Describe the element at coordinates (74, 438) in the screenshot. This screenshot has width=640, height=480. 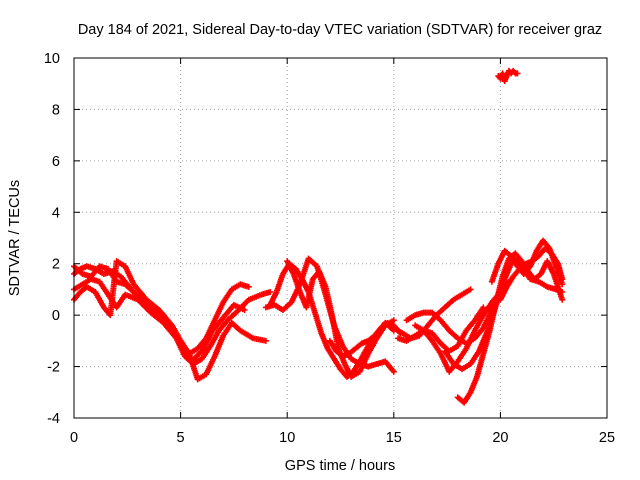
I see `x-tick-label: 0` at that location.